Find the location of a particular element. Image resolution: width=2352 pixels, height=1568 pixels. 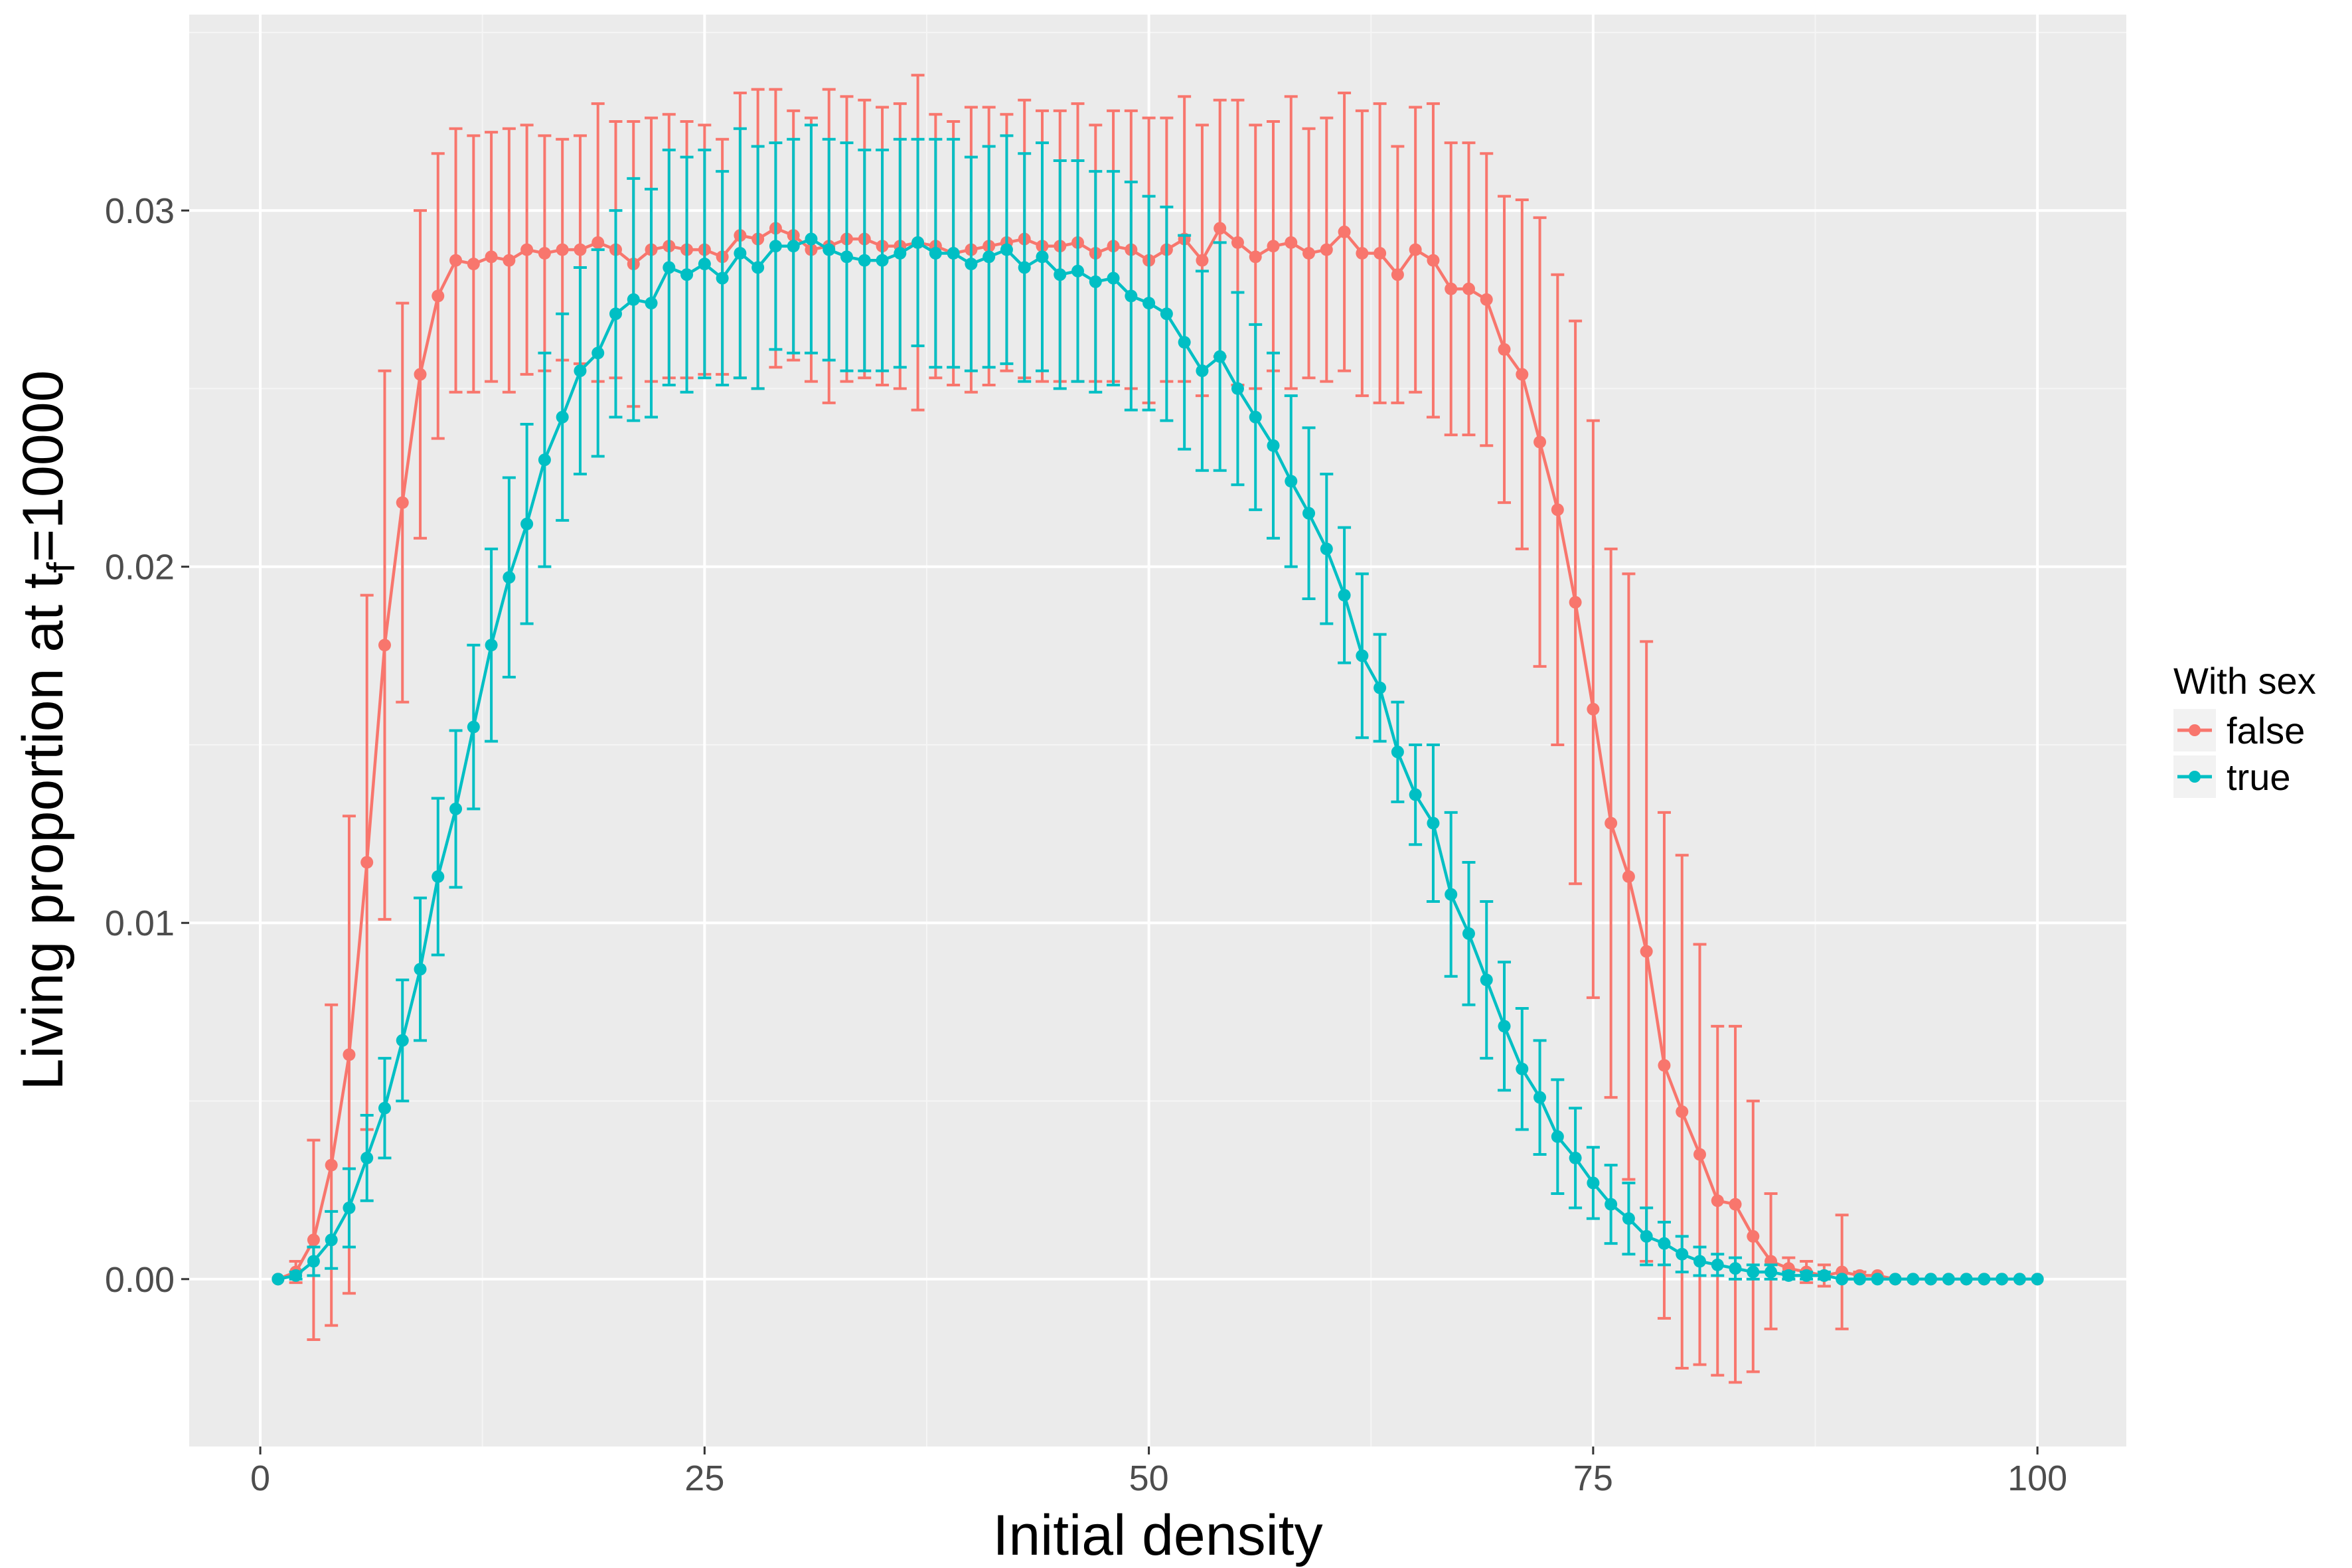

y-axis-title-tail: =10000 is located at coordinates (43, 466).